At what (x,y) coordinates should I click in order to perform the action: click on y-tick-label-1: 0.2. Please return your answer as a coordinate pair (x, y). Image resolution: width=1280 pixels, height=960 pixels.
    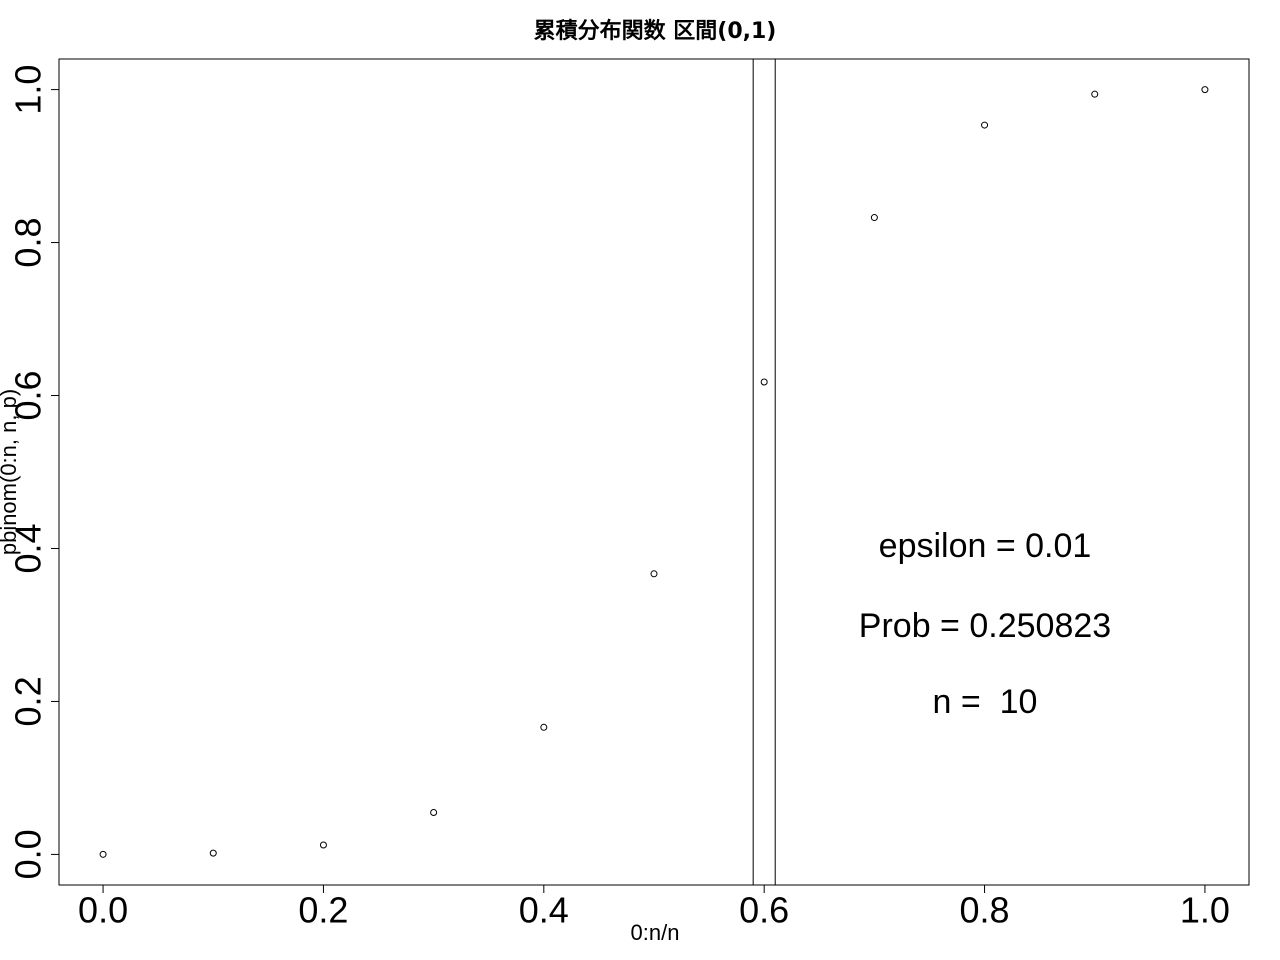
    Looking at the image, I should click on (28, 701).